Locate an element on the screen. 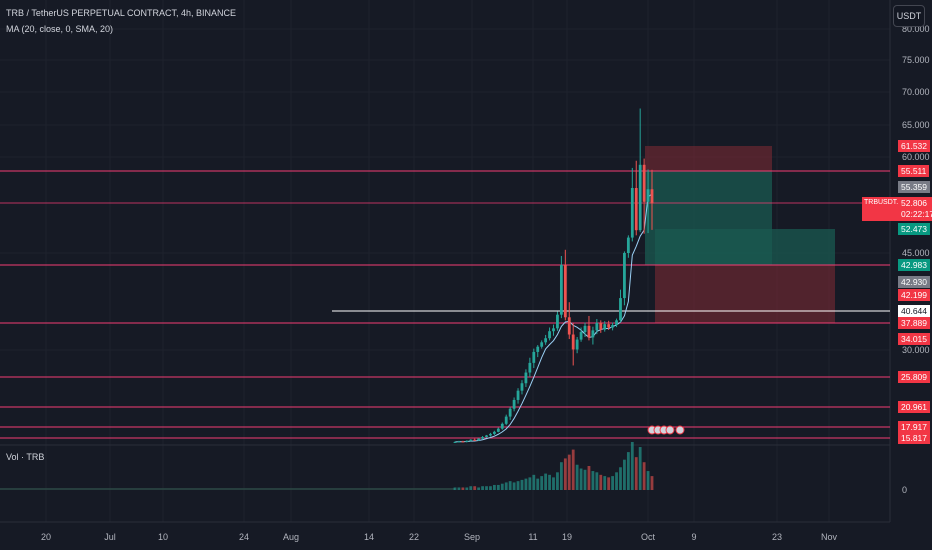 The image size is (932, 550). price-tick-label: 70.000 is located at coordinates (916, 92).